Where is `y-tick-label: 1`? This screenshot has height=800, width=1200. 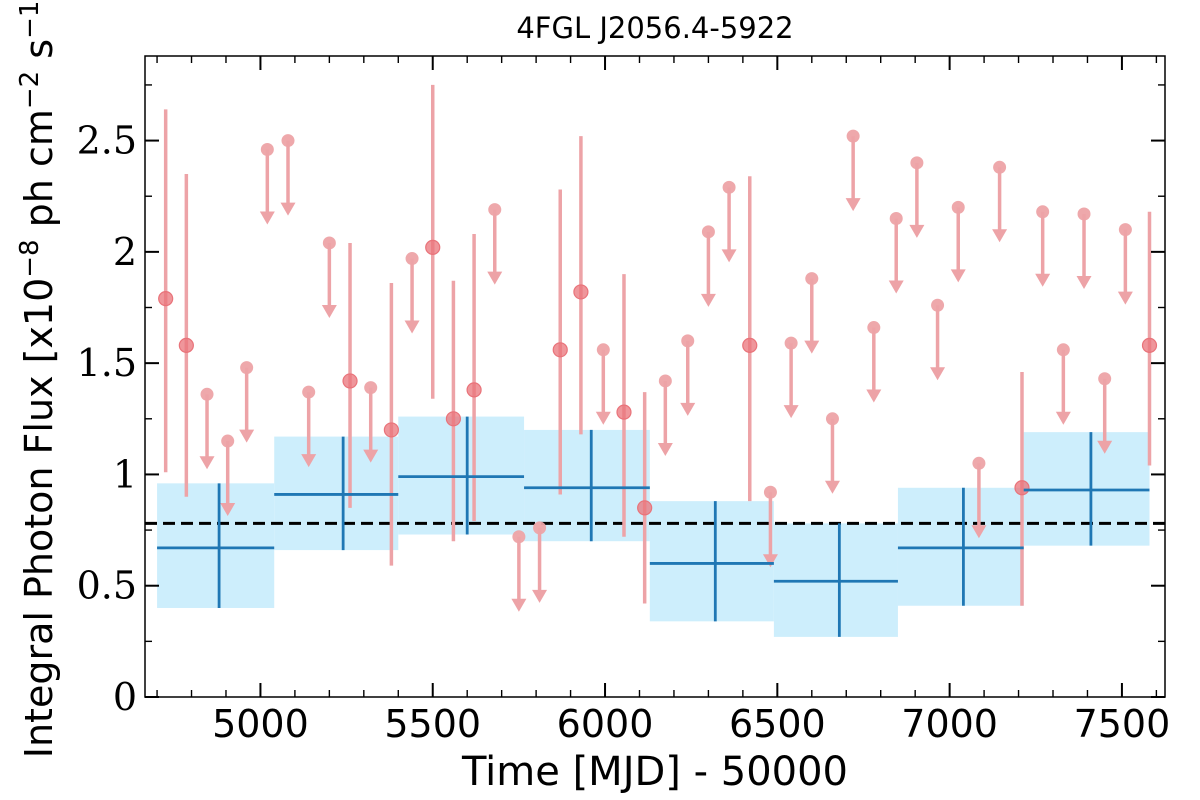 y-tick-label: 1 is located at coordinates (125, 474).